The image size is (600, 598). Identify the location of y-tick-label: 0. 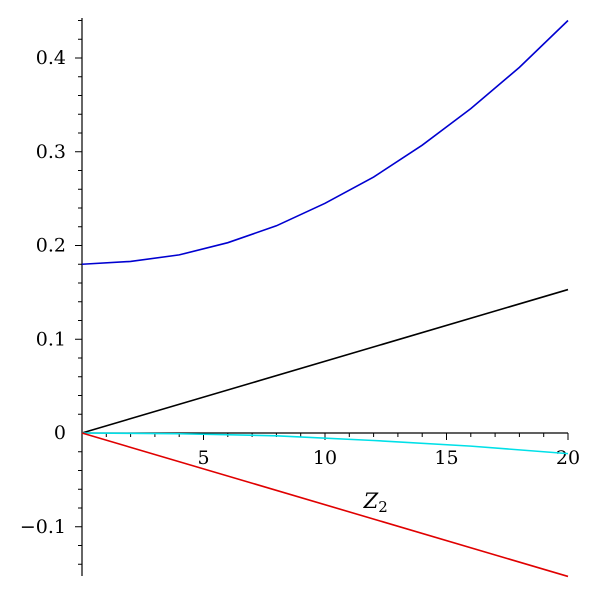
(60, 433).